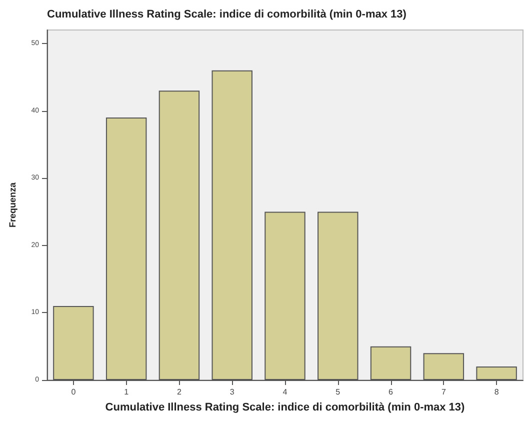  What do you see at coordinates (179, 392) in the screenshot?
I see `x-tick-label: 2` at bounding box center [179, 392].